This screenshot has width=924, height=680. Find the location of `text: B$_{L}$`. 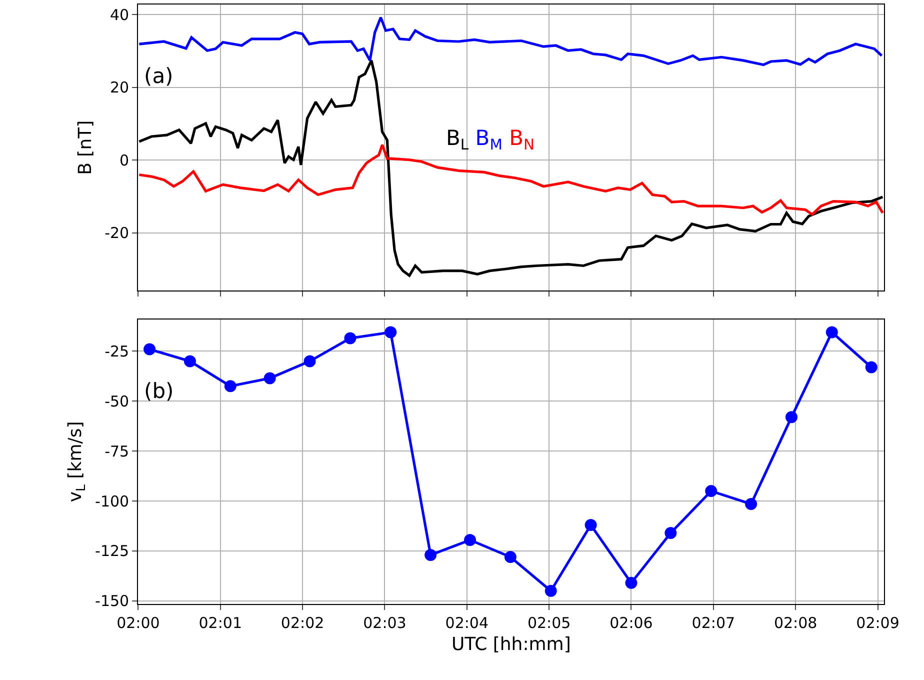

text: B$_{L}$ is located at coordinates (458, 140).